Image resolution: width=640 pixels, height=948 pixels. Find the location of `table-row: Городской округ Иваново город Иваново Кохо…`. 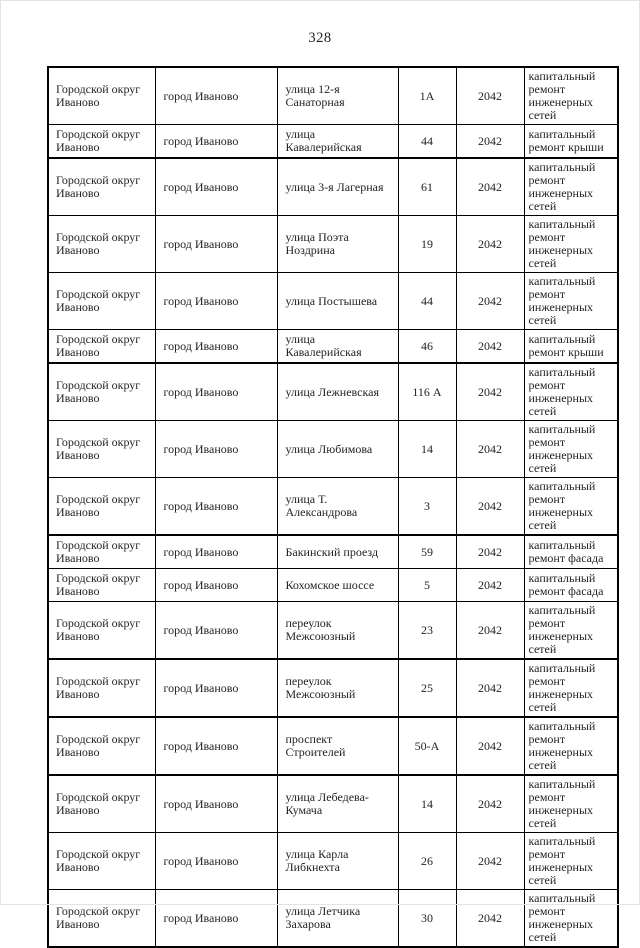

table-row: Городской округ Иваново город Иваново Кохо… is located at coordinates (333, 585).